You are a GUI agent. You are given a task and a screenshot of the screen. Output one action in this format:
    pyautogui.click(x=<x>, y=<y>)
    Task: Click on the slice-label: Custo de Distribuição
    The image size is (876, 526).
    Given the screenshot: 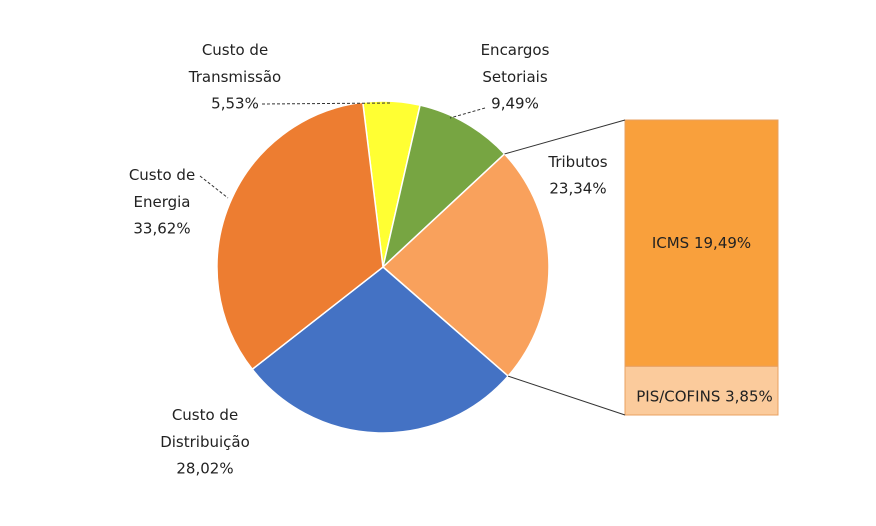 What is the action you would take?
    pyautogui.click(x=205, y=428)
    